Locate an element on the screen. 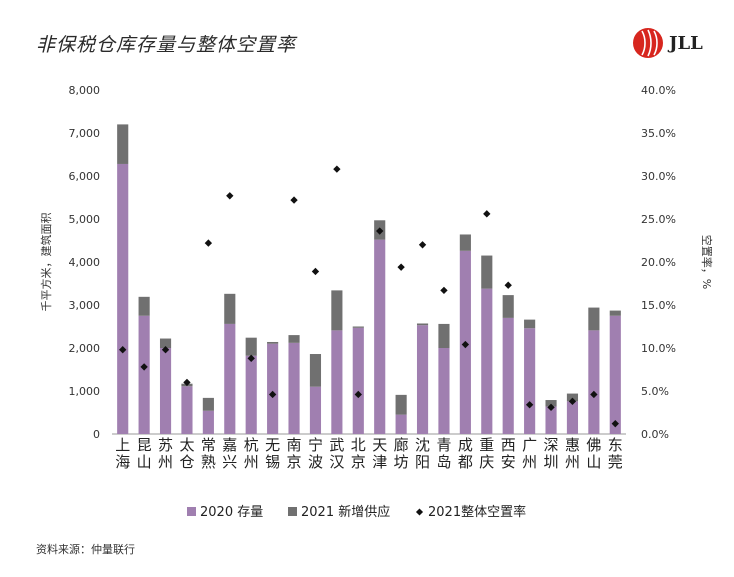 The height and width of the screenshot is (577, 734). y2-tick-label: 40.0% is located at coordinates (658, 90).